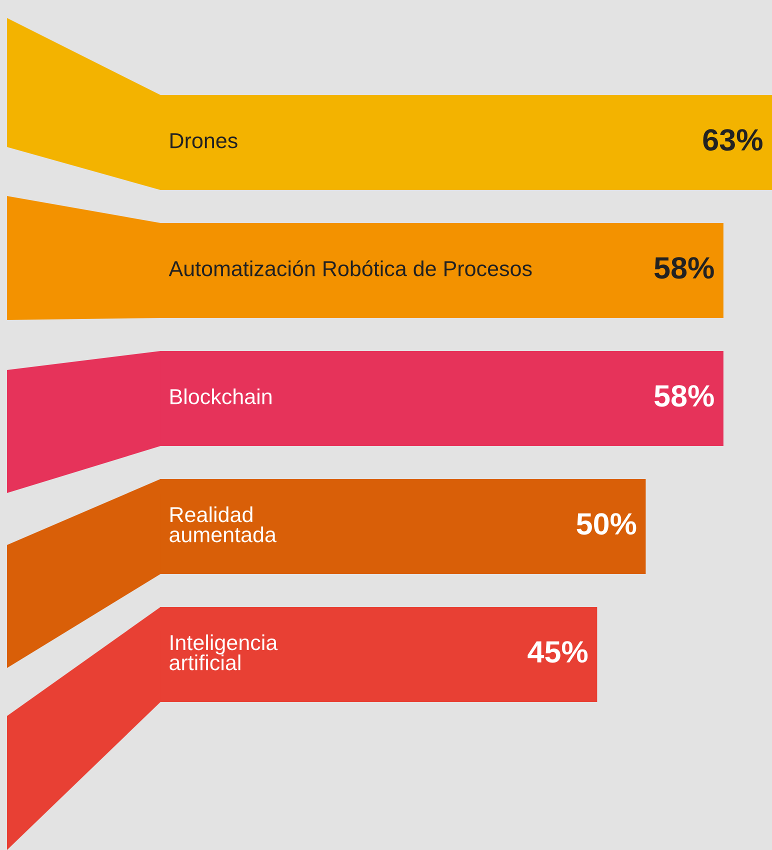  Describe the element at coordinates (606, 524) in the screenshot. I see `data-label: 50%` at that location.